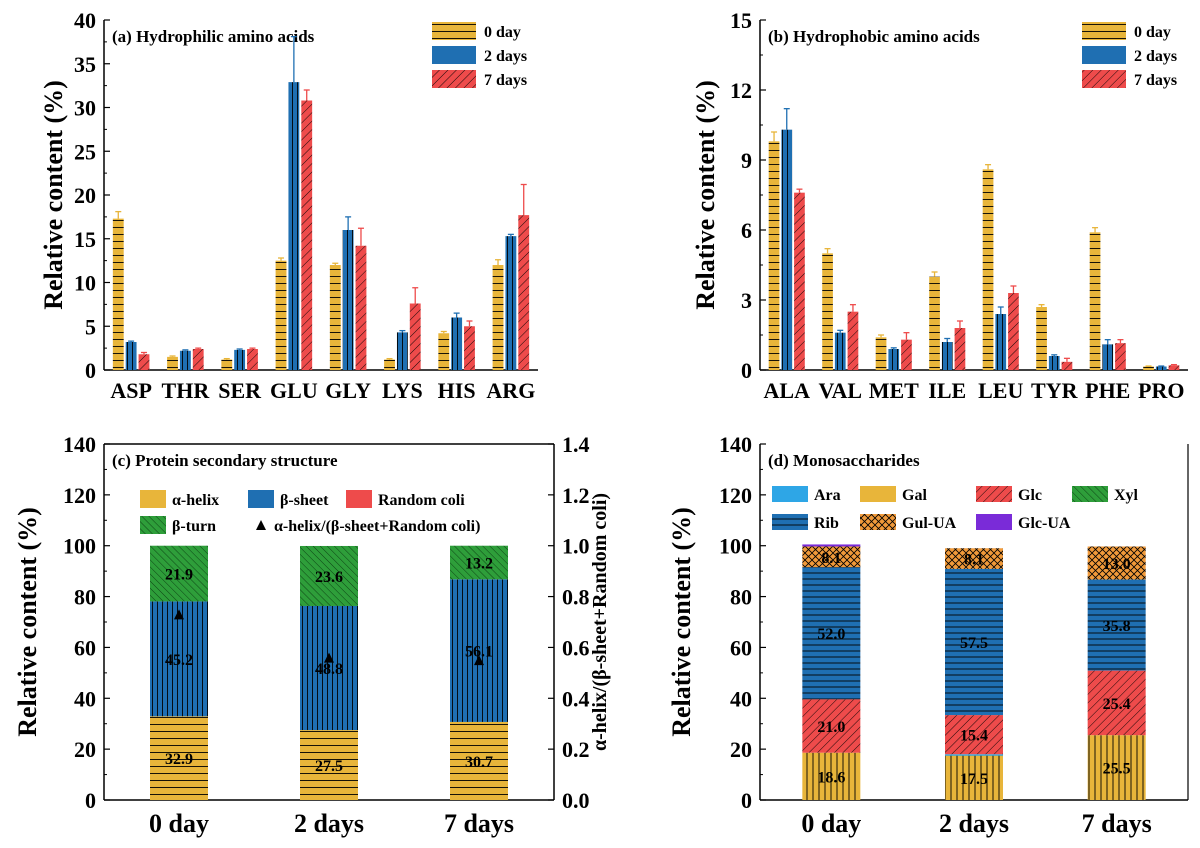  I want to click on y-axis-label: Relative content (%), so click(705, 195).